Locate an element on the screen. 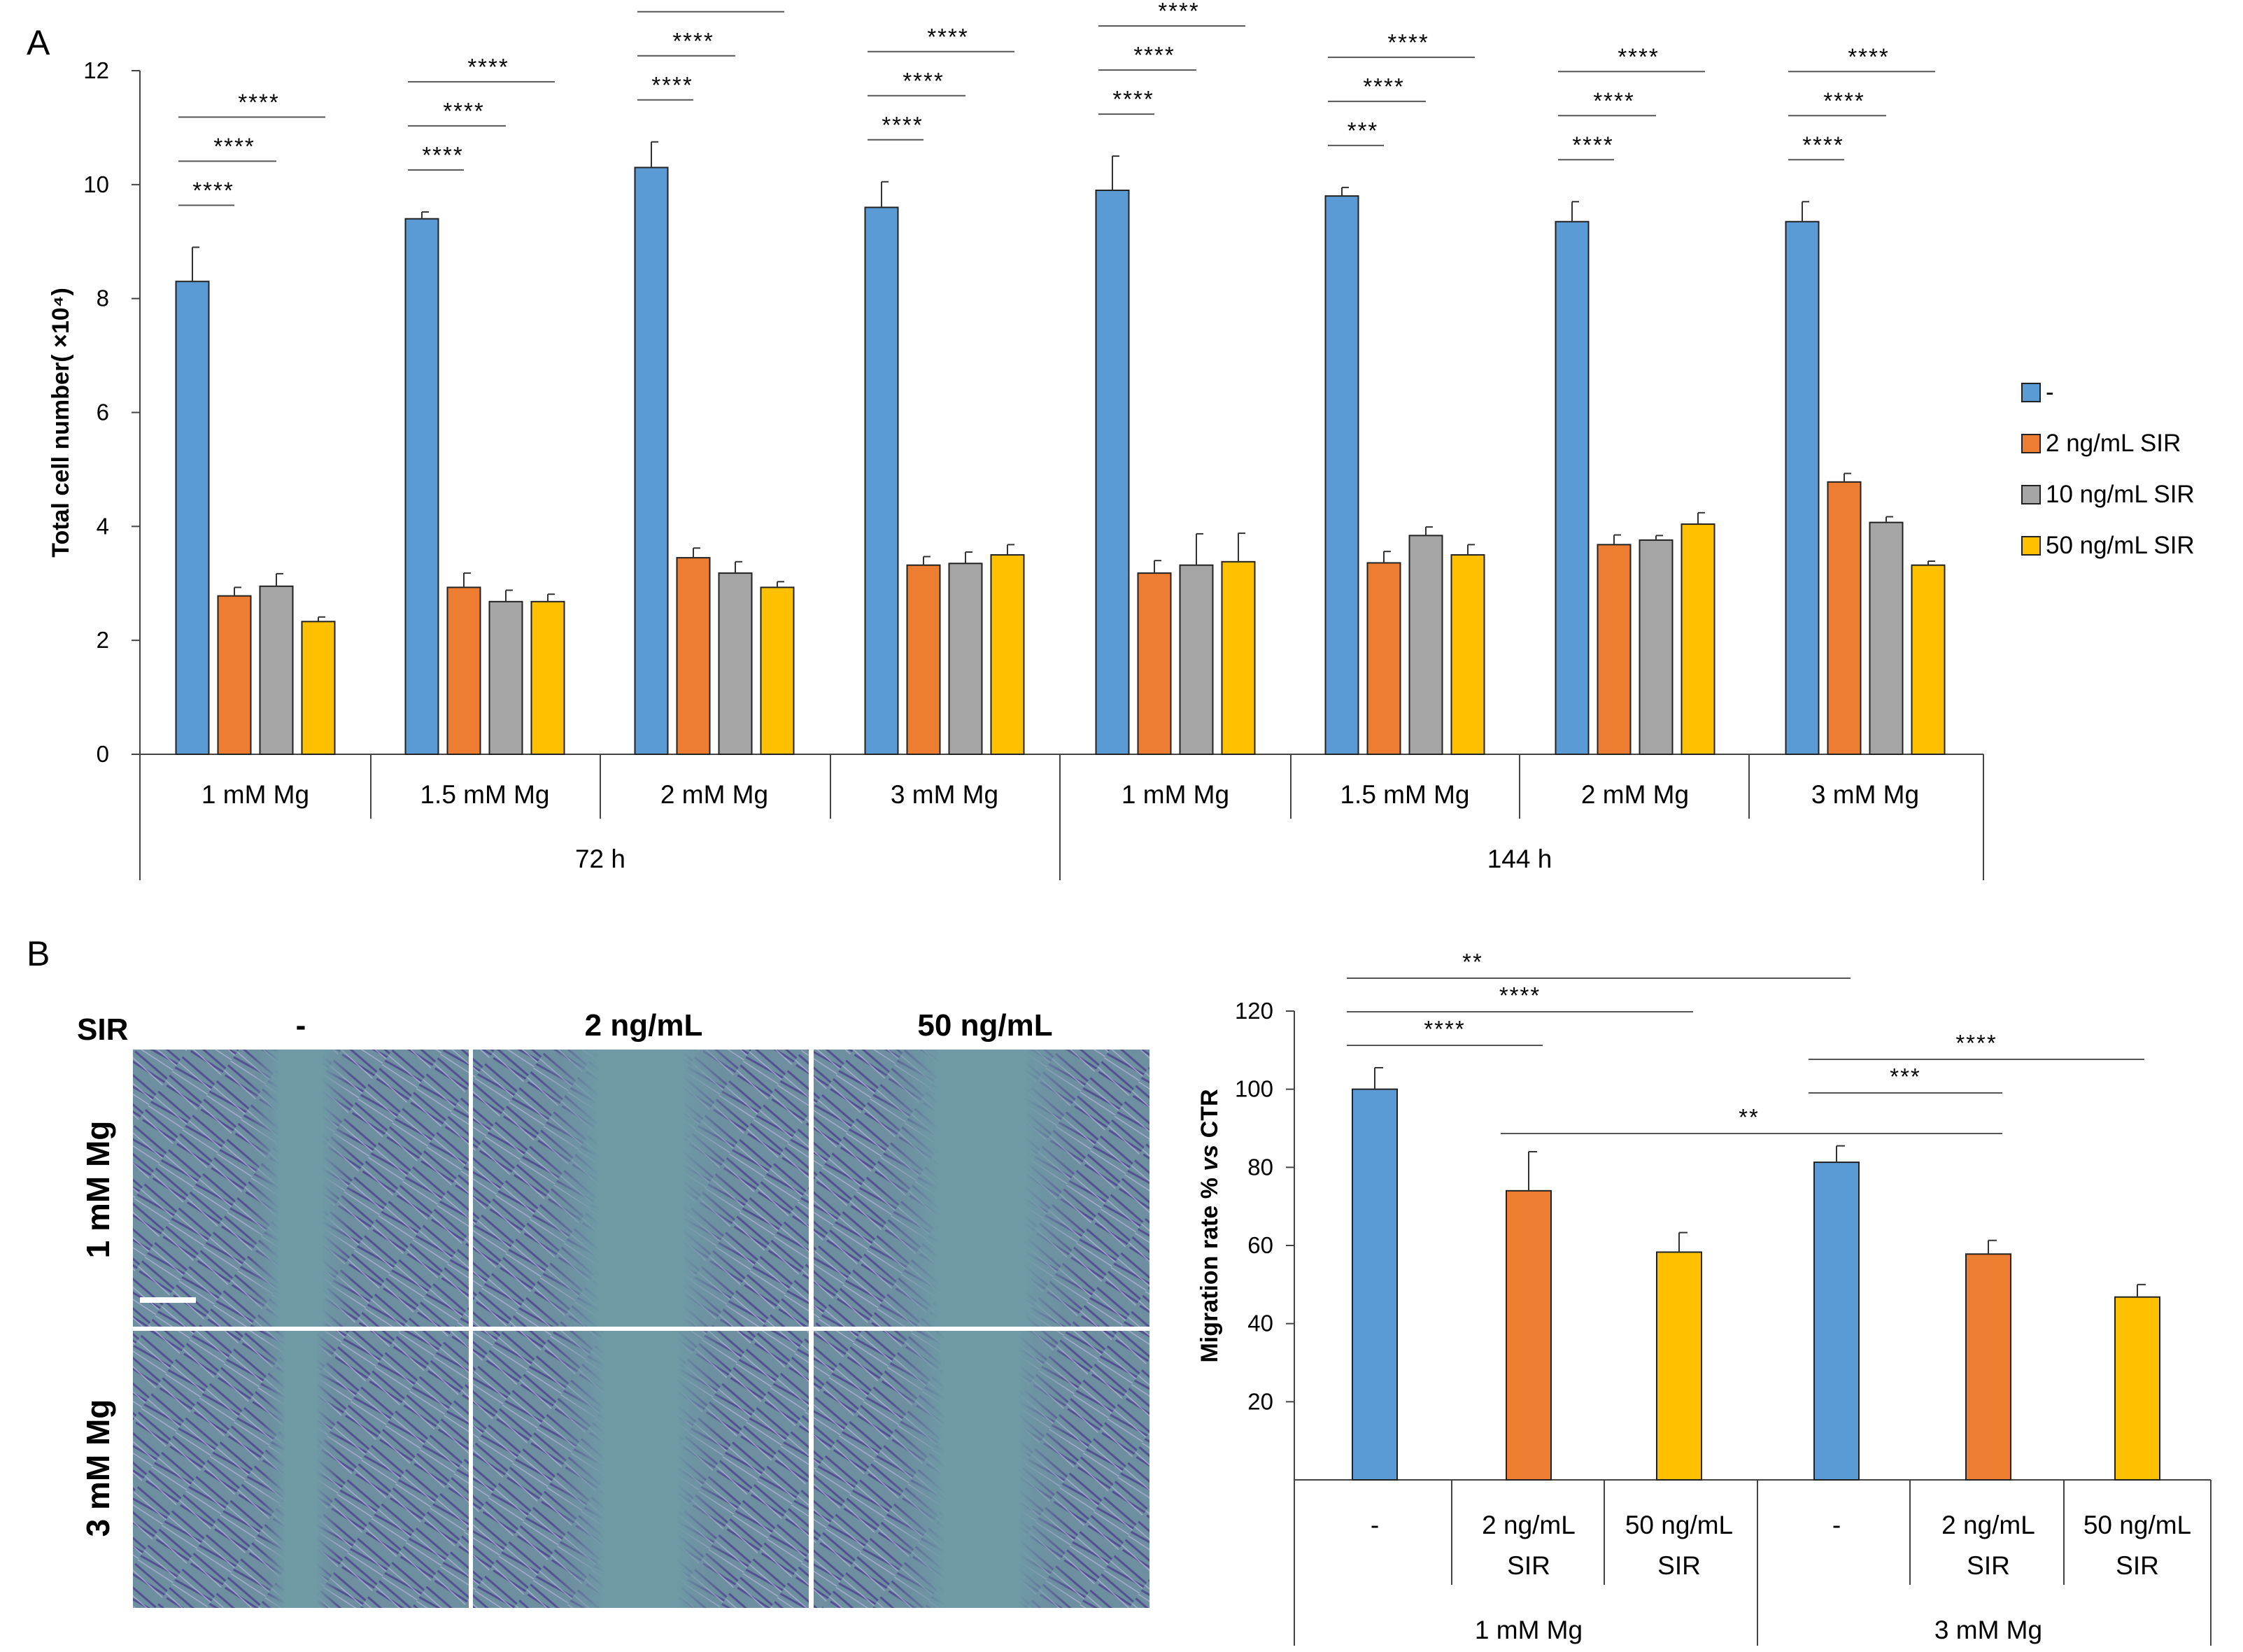  chart-a-group-label: 72 h is located at coordinates (600, 859).